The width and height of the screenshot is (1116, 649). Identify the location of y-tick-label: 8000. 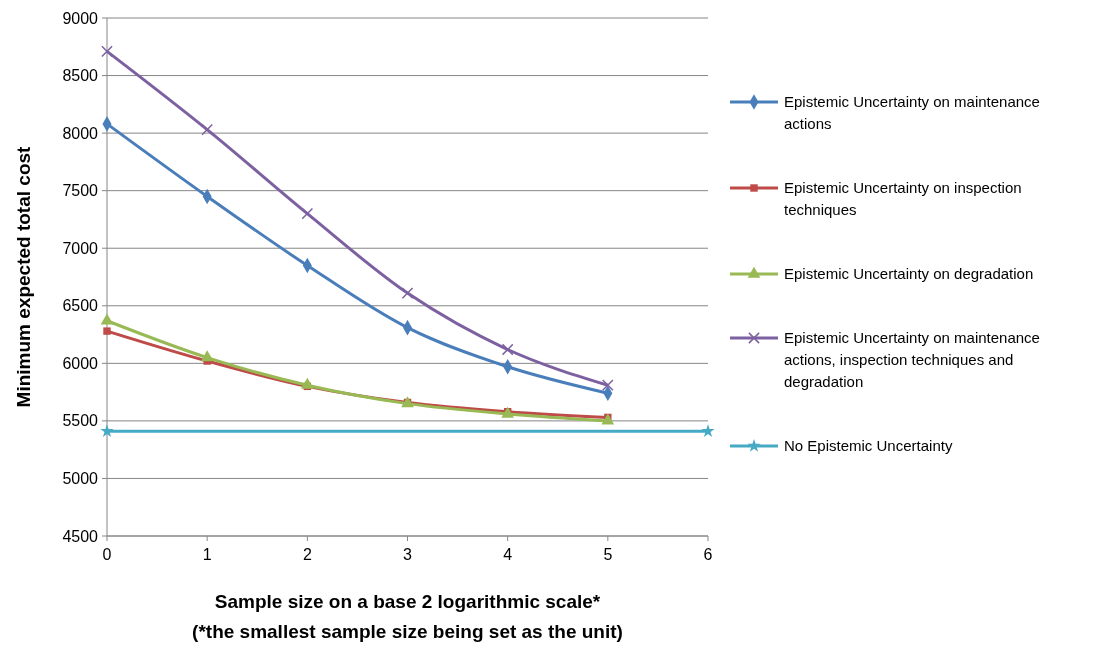
(80, 133).